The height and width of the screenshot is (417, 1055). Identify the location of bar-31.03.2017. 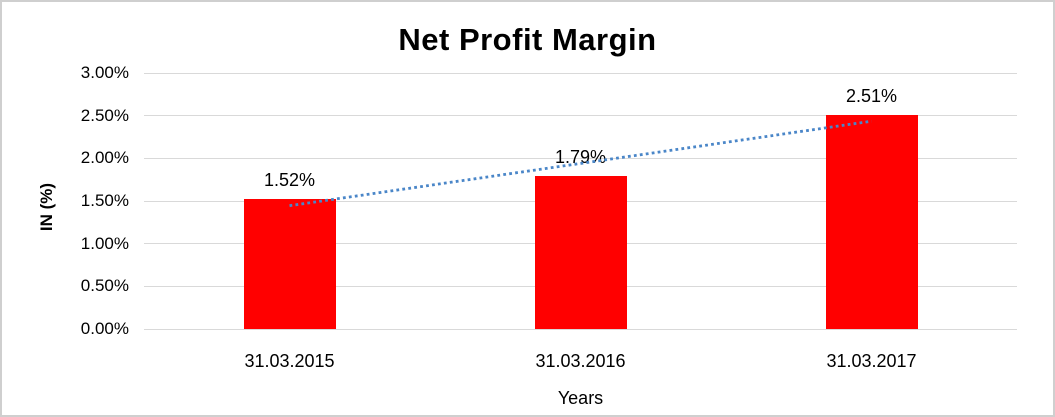
(871, 221).